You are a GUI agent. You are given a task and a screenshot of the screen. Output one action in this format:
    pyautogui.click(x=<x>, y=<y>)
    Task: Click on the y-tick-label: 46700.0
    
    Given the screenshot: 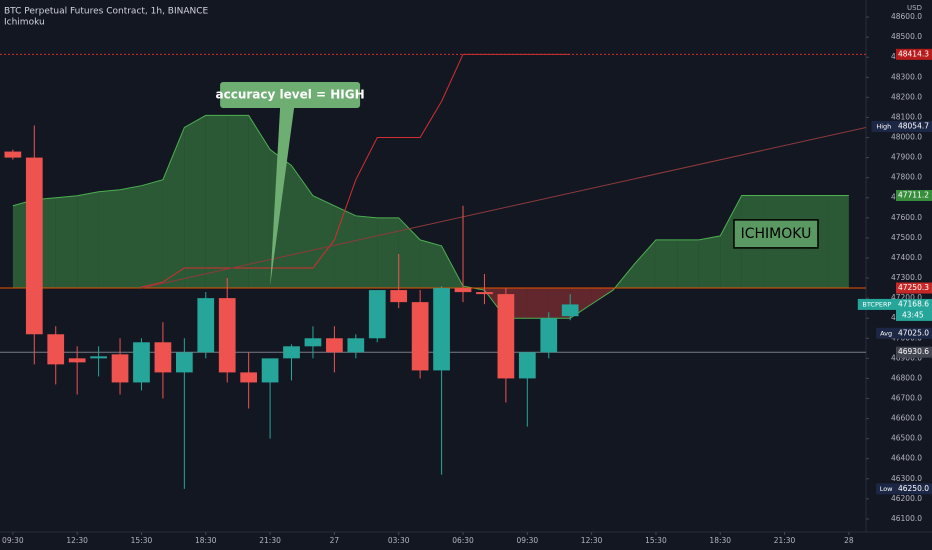 What is the action you would take?
    pyautogui.click(x=906, y=397)
    